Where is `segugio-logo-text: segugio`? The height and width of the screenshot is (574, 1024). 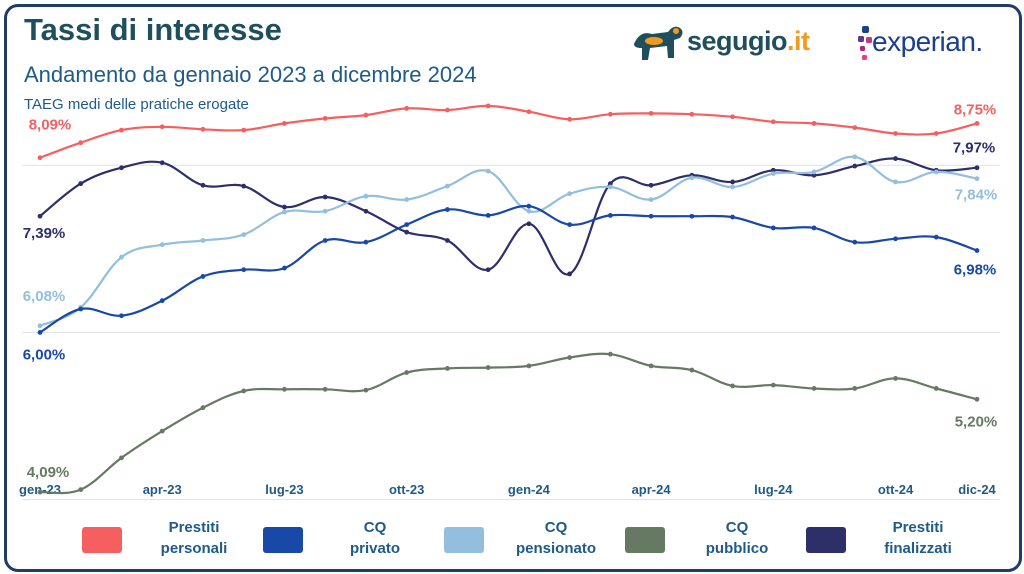
segugio-logo-text: segugio is located at coordinates (737, 41).